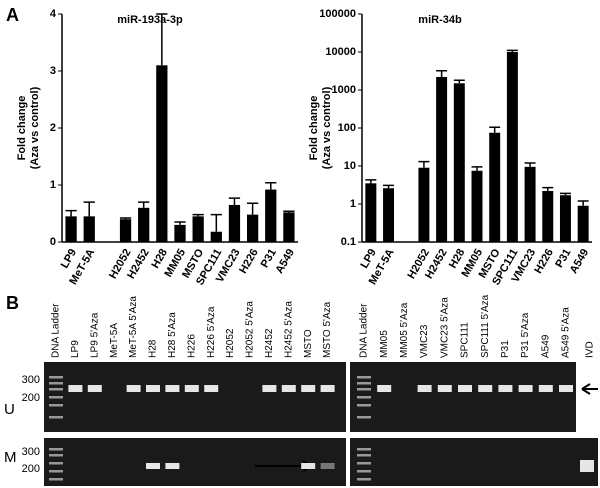 The width and height of the screenshot is (600, 488). What do you see at coordinates (589, 389) in the screenshot?
I see `arrow` at bounding box center [589, 389].